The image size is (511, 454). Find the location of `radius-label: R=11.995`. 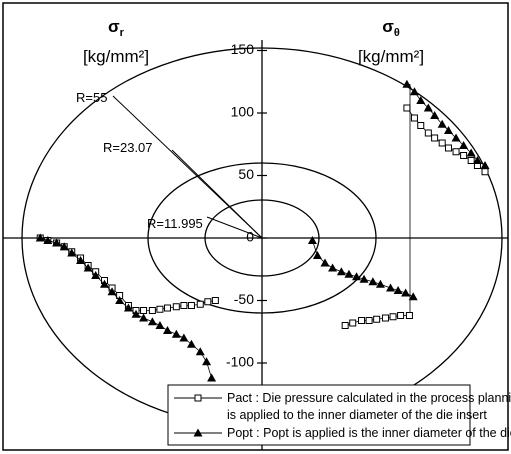

radius-label: R=11.995 is located at coordinates (175, 223).